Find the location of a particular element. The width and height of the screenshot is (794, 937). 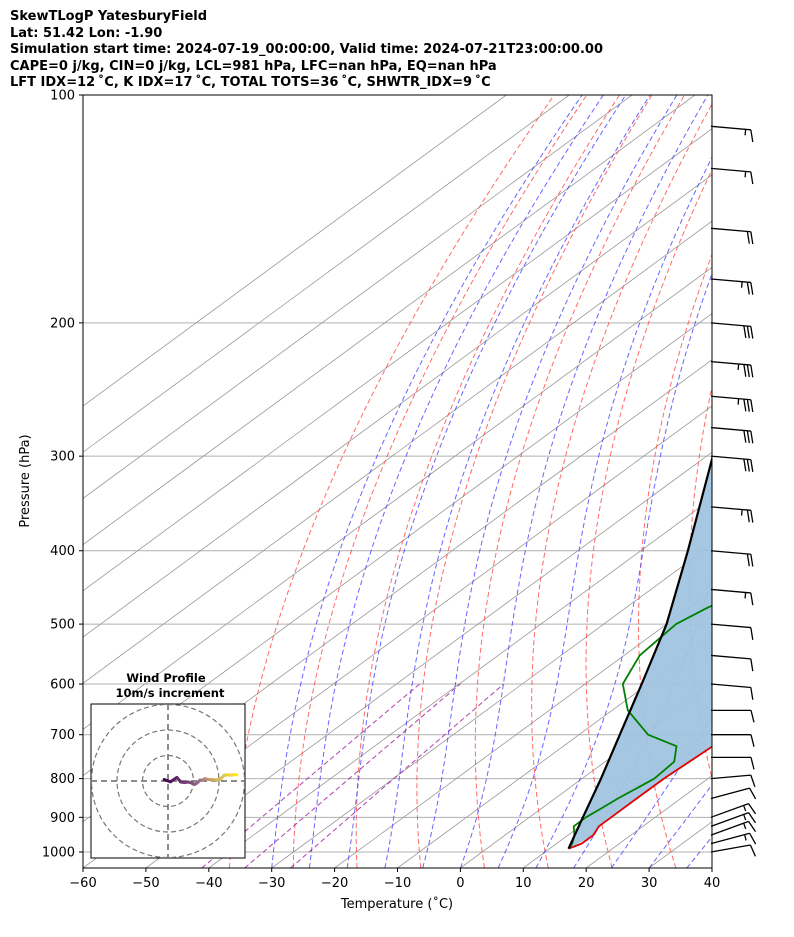

inset-speed-ring is located at coordinates (168, 781).